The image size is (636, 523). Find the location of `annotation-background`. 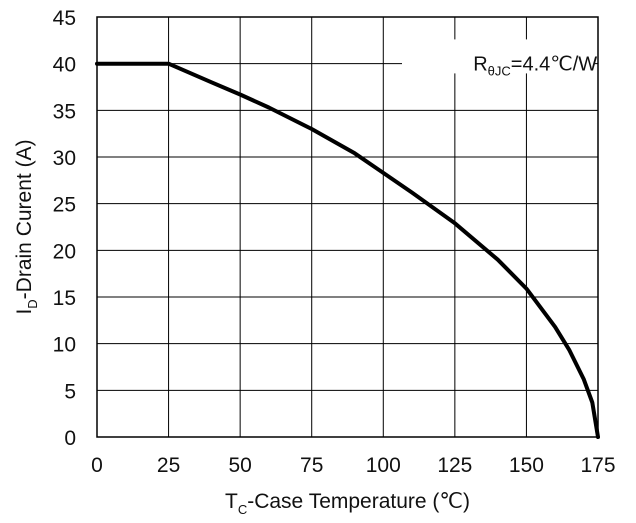

annotation-background is located at coordinates (498, 56).